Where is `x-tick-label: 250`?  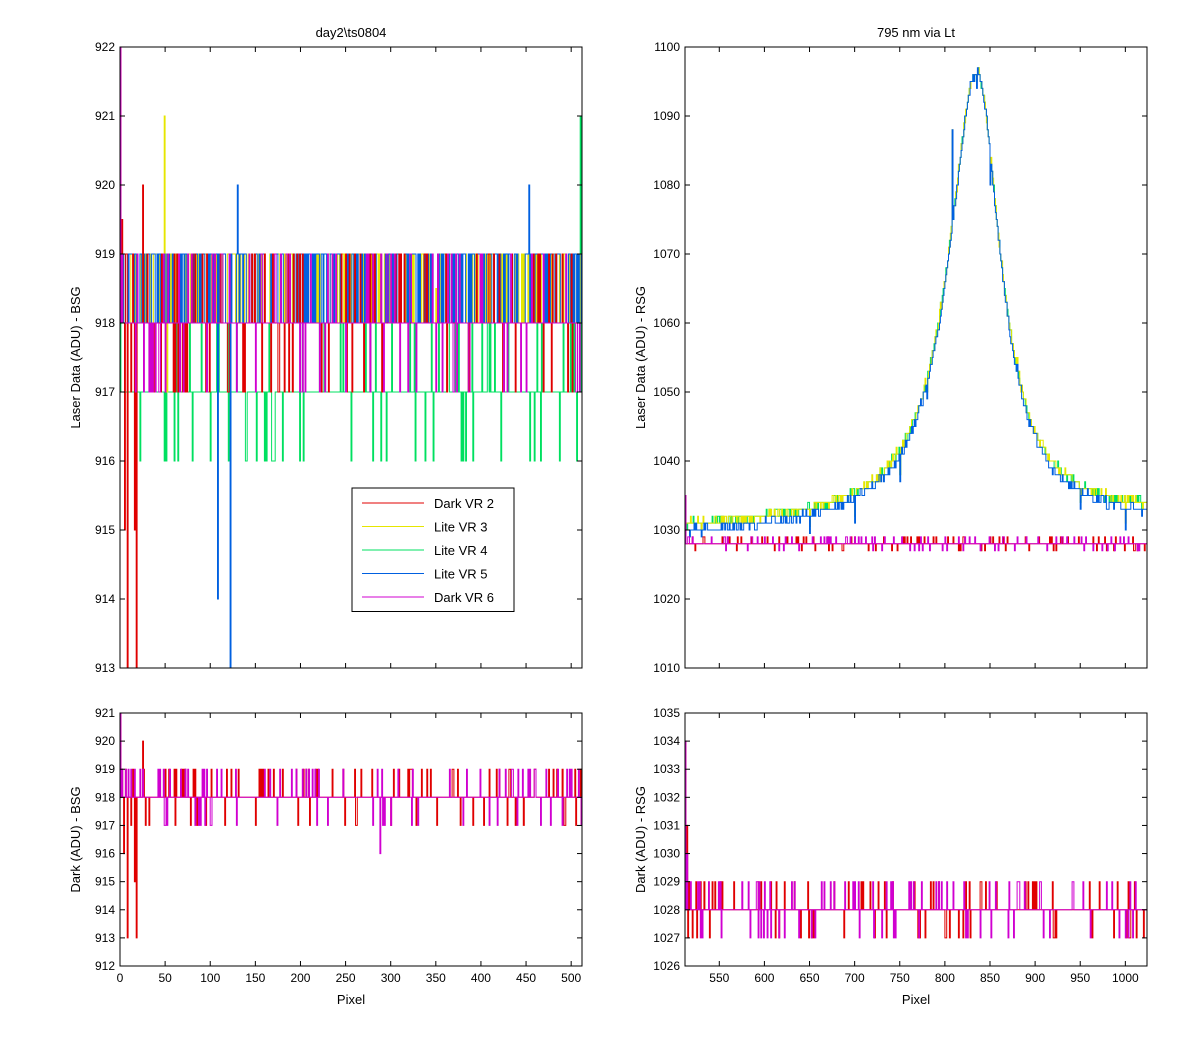
x-tick-label: 250 is located at coordinates (346, 978).